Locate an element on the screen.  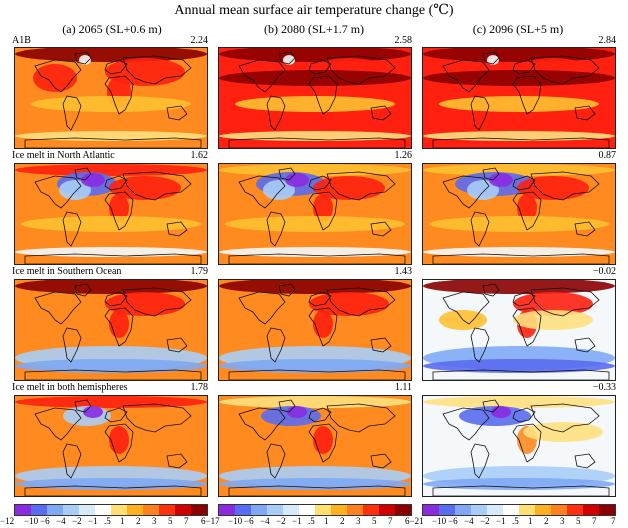
colorbar-tick-label: 3 is located at coordinates (154, 521).